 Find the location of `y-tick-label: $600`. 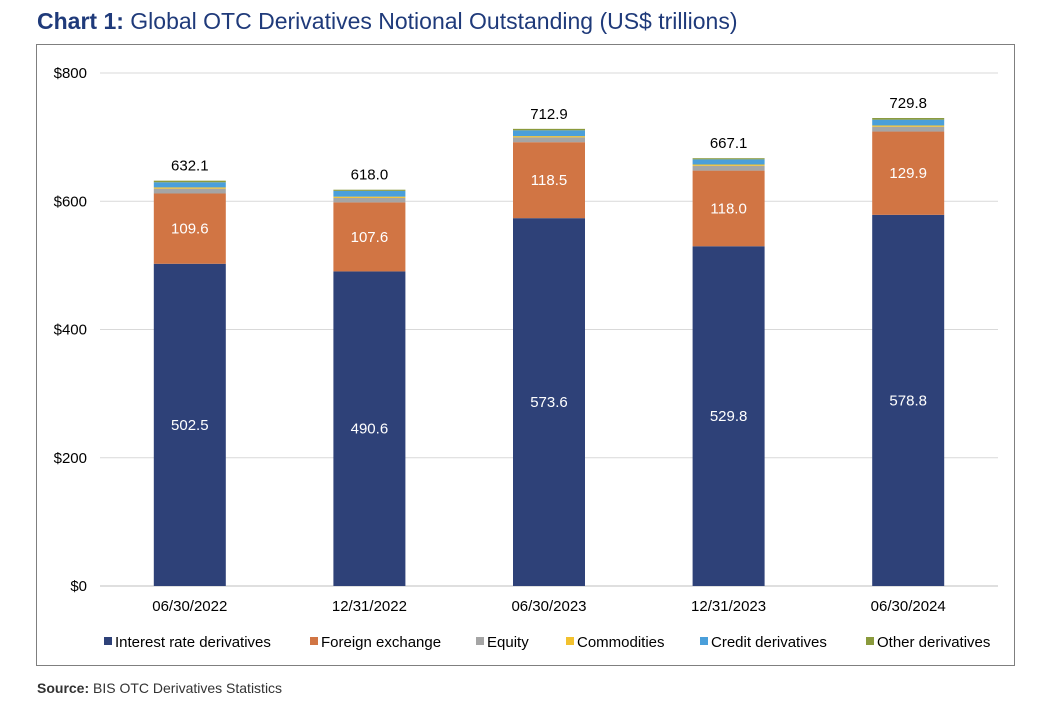

y-tick-label: $600 is located at coordinates (70, 201).